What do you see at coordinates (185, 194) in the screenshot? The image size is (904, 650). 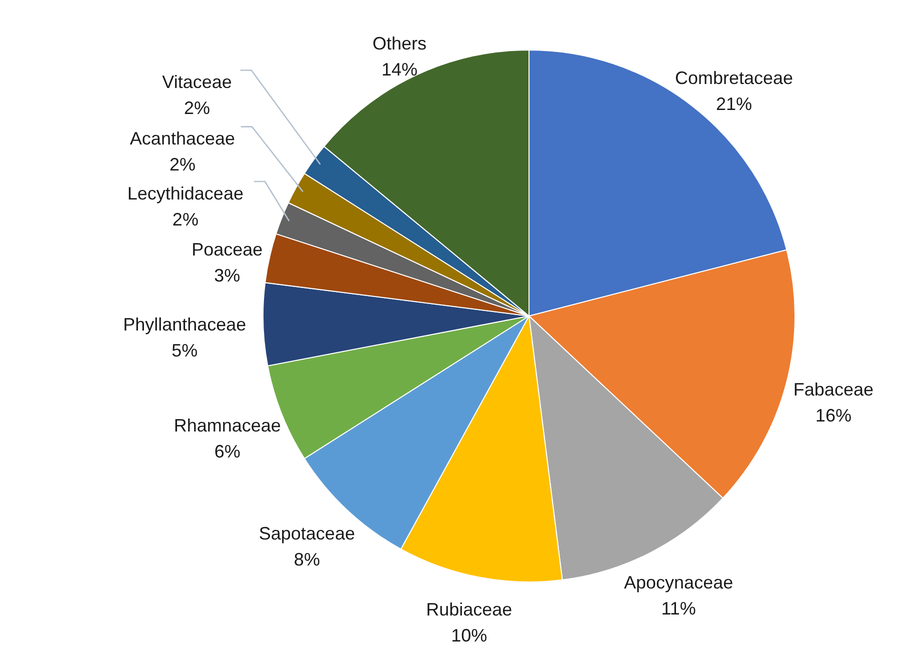 I see `slice-label: Lecythidaceae` at bounding box center [185, 194].